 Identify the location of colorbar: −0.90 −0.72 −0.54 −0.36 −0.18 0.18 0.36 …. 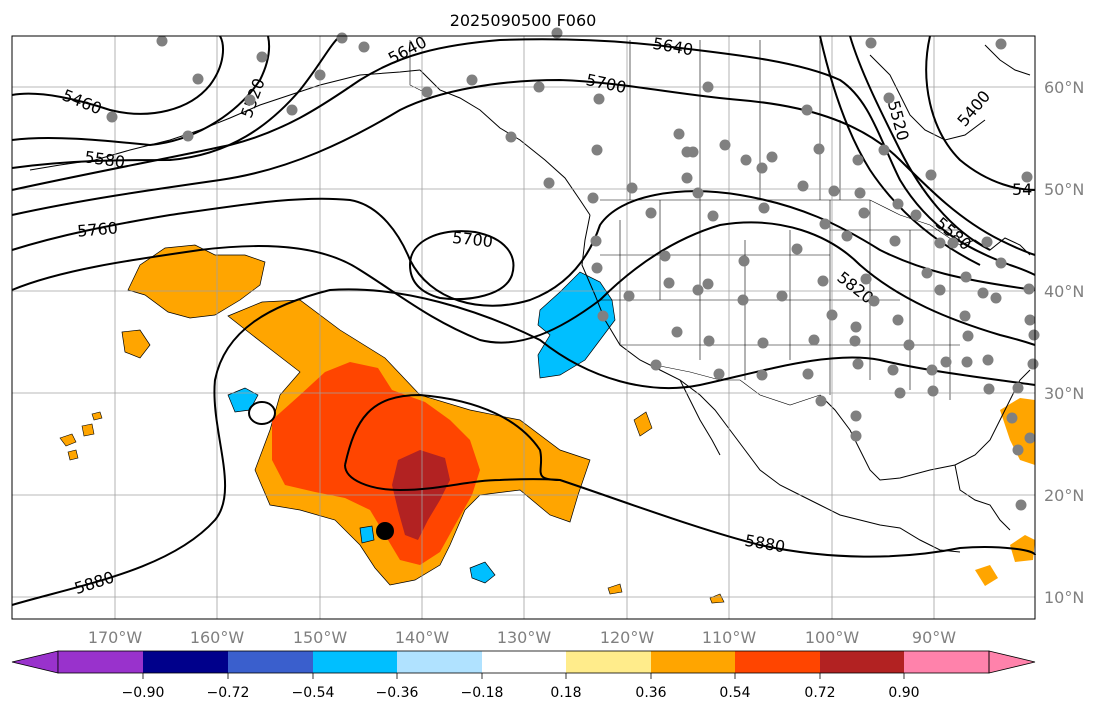
(523, 675).